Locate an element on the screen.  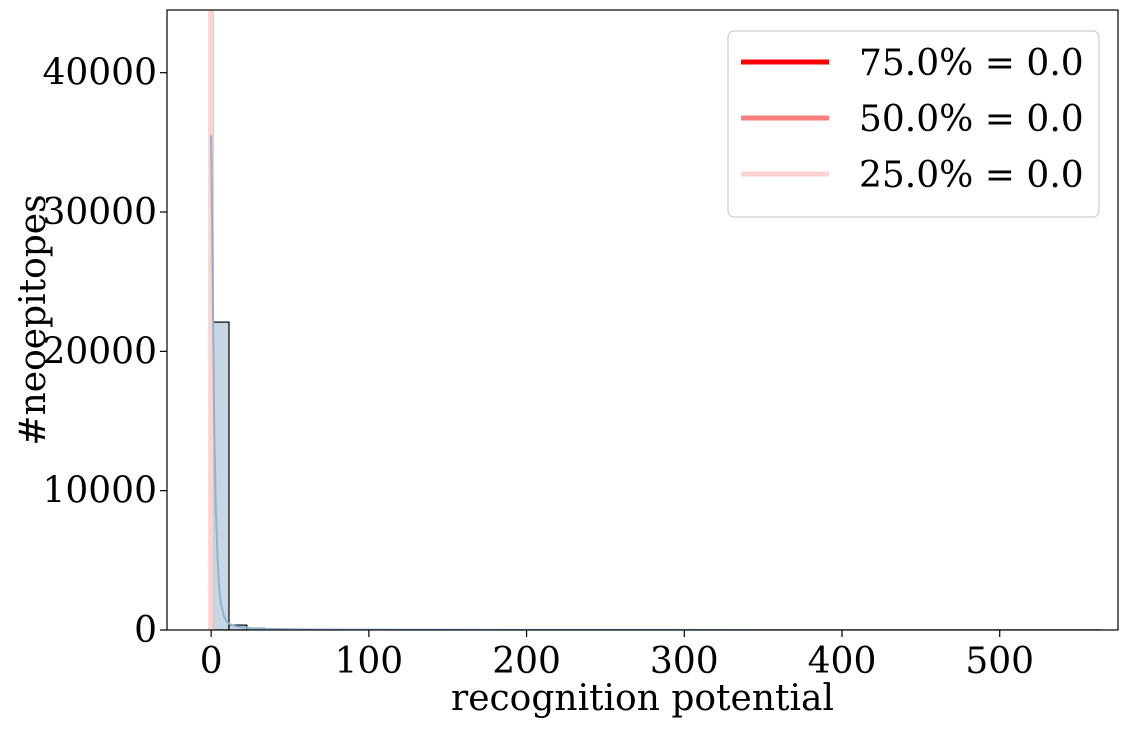
legend-label: 75.0% = 0.0 is located at coordinates (971, 63).